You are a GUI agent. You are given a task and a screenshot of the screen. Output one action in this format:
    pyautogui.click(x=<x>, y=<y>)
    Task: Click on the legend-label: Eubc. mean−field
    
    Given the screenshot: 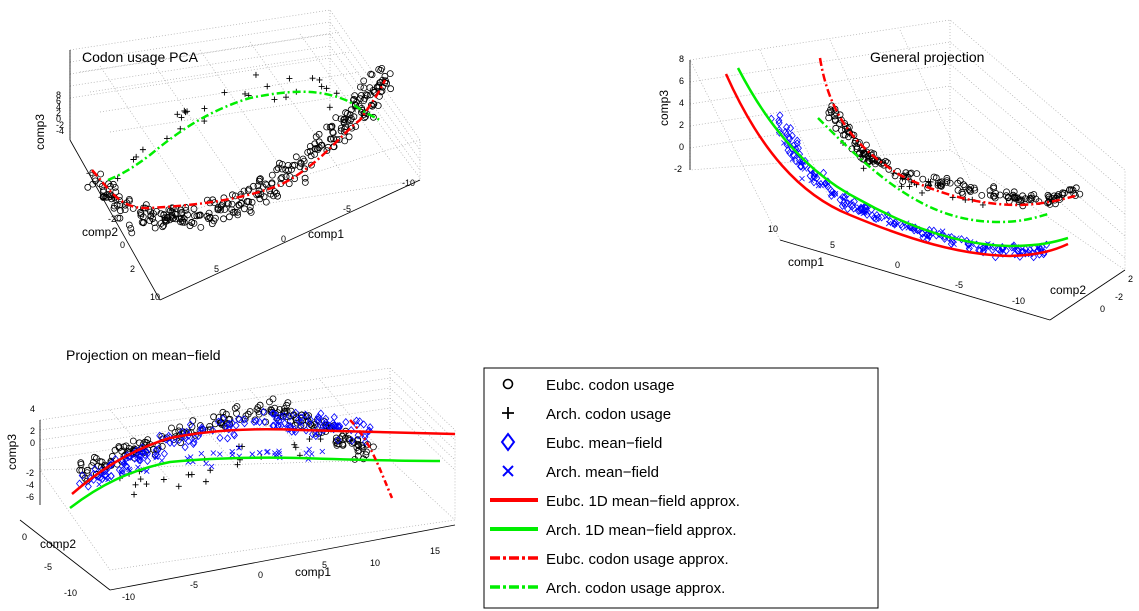 What is the action you would take?
    pyautogui.click(x=604, y=443)
    